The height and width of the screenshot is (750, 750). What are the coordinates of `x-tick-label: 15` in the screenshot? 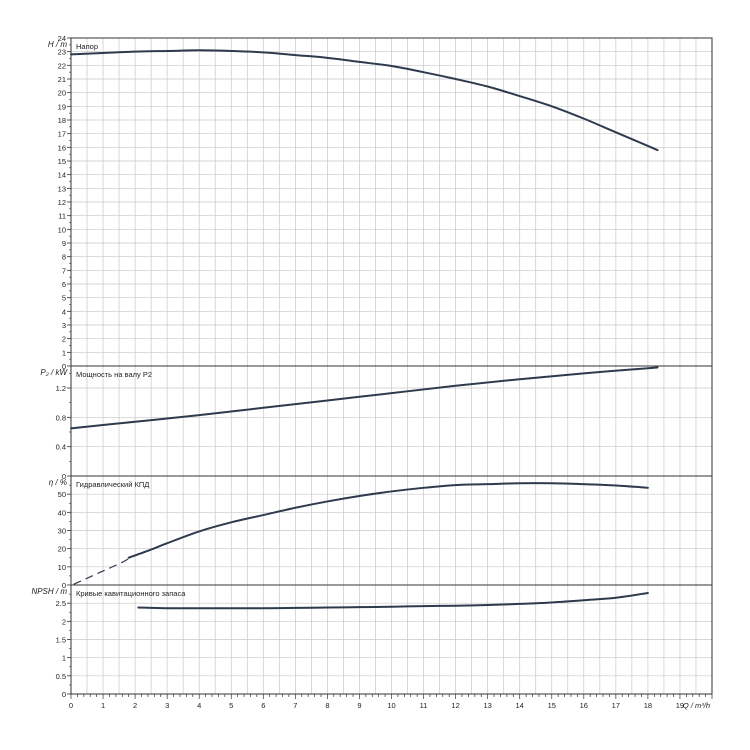 It's located at (552, 705).